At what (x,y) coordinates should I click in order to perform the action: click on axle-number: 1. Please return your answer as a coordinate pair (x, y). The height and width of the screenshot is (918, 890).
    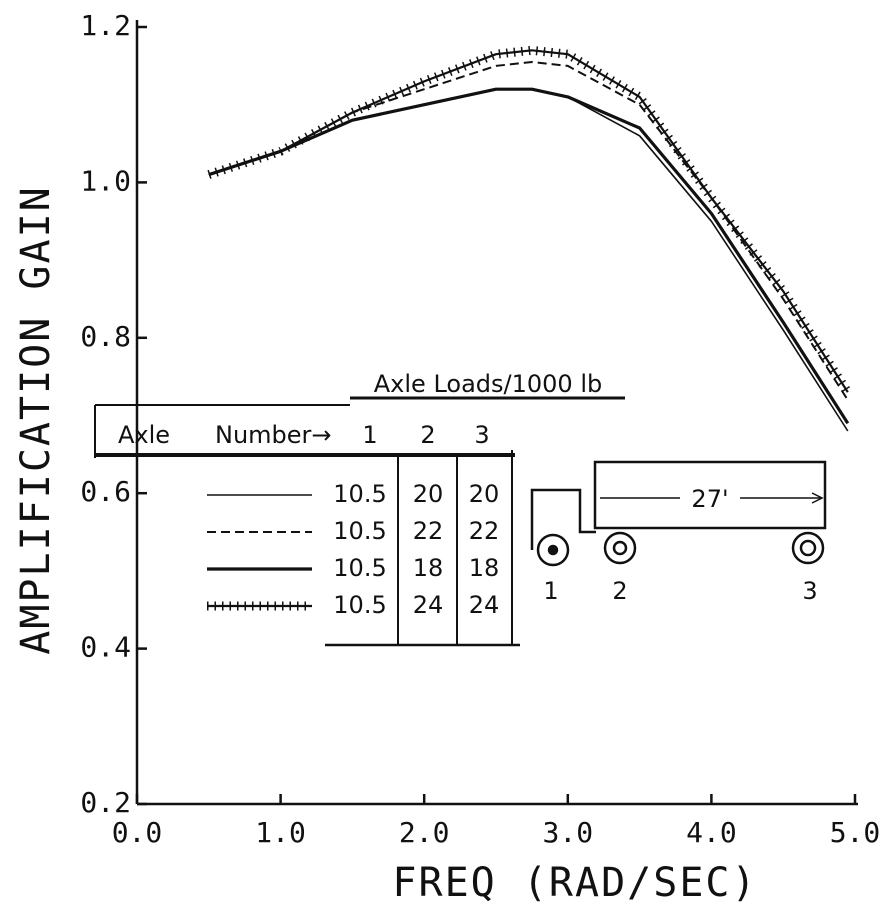
    Looking at the image, I should click on (369, 435).